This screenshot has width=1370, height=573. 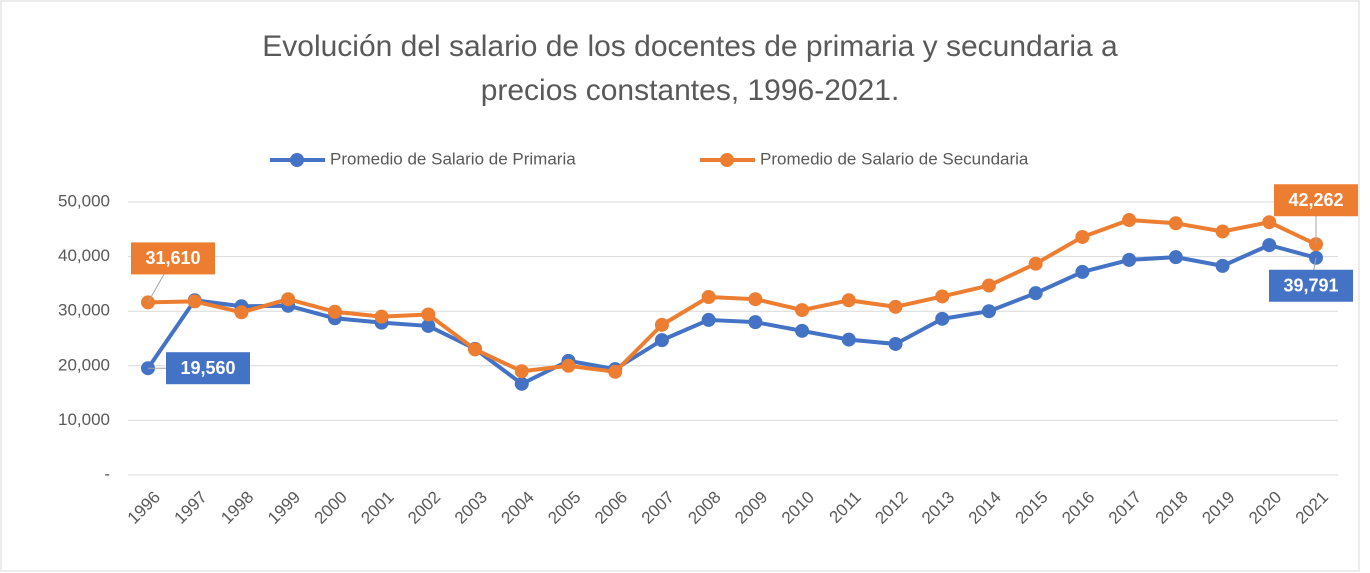 What do you see at coordinates (84, 200) in the screenshot?
I see `y-tick-label: 50,000` at bounding box center [84, 200].